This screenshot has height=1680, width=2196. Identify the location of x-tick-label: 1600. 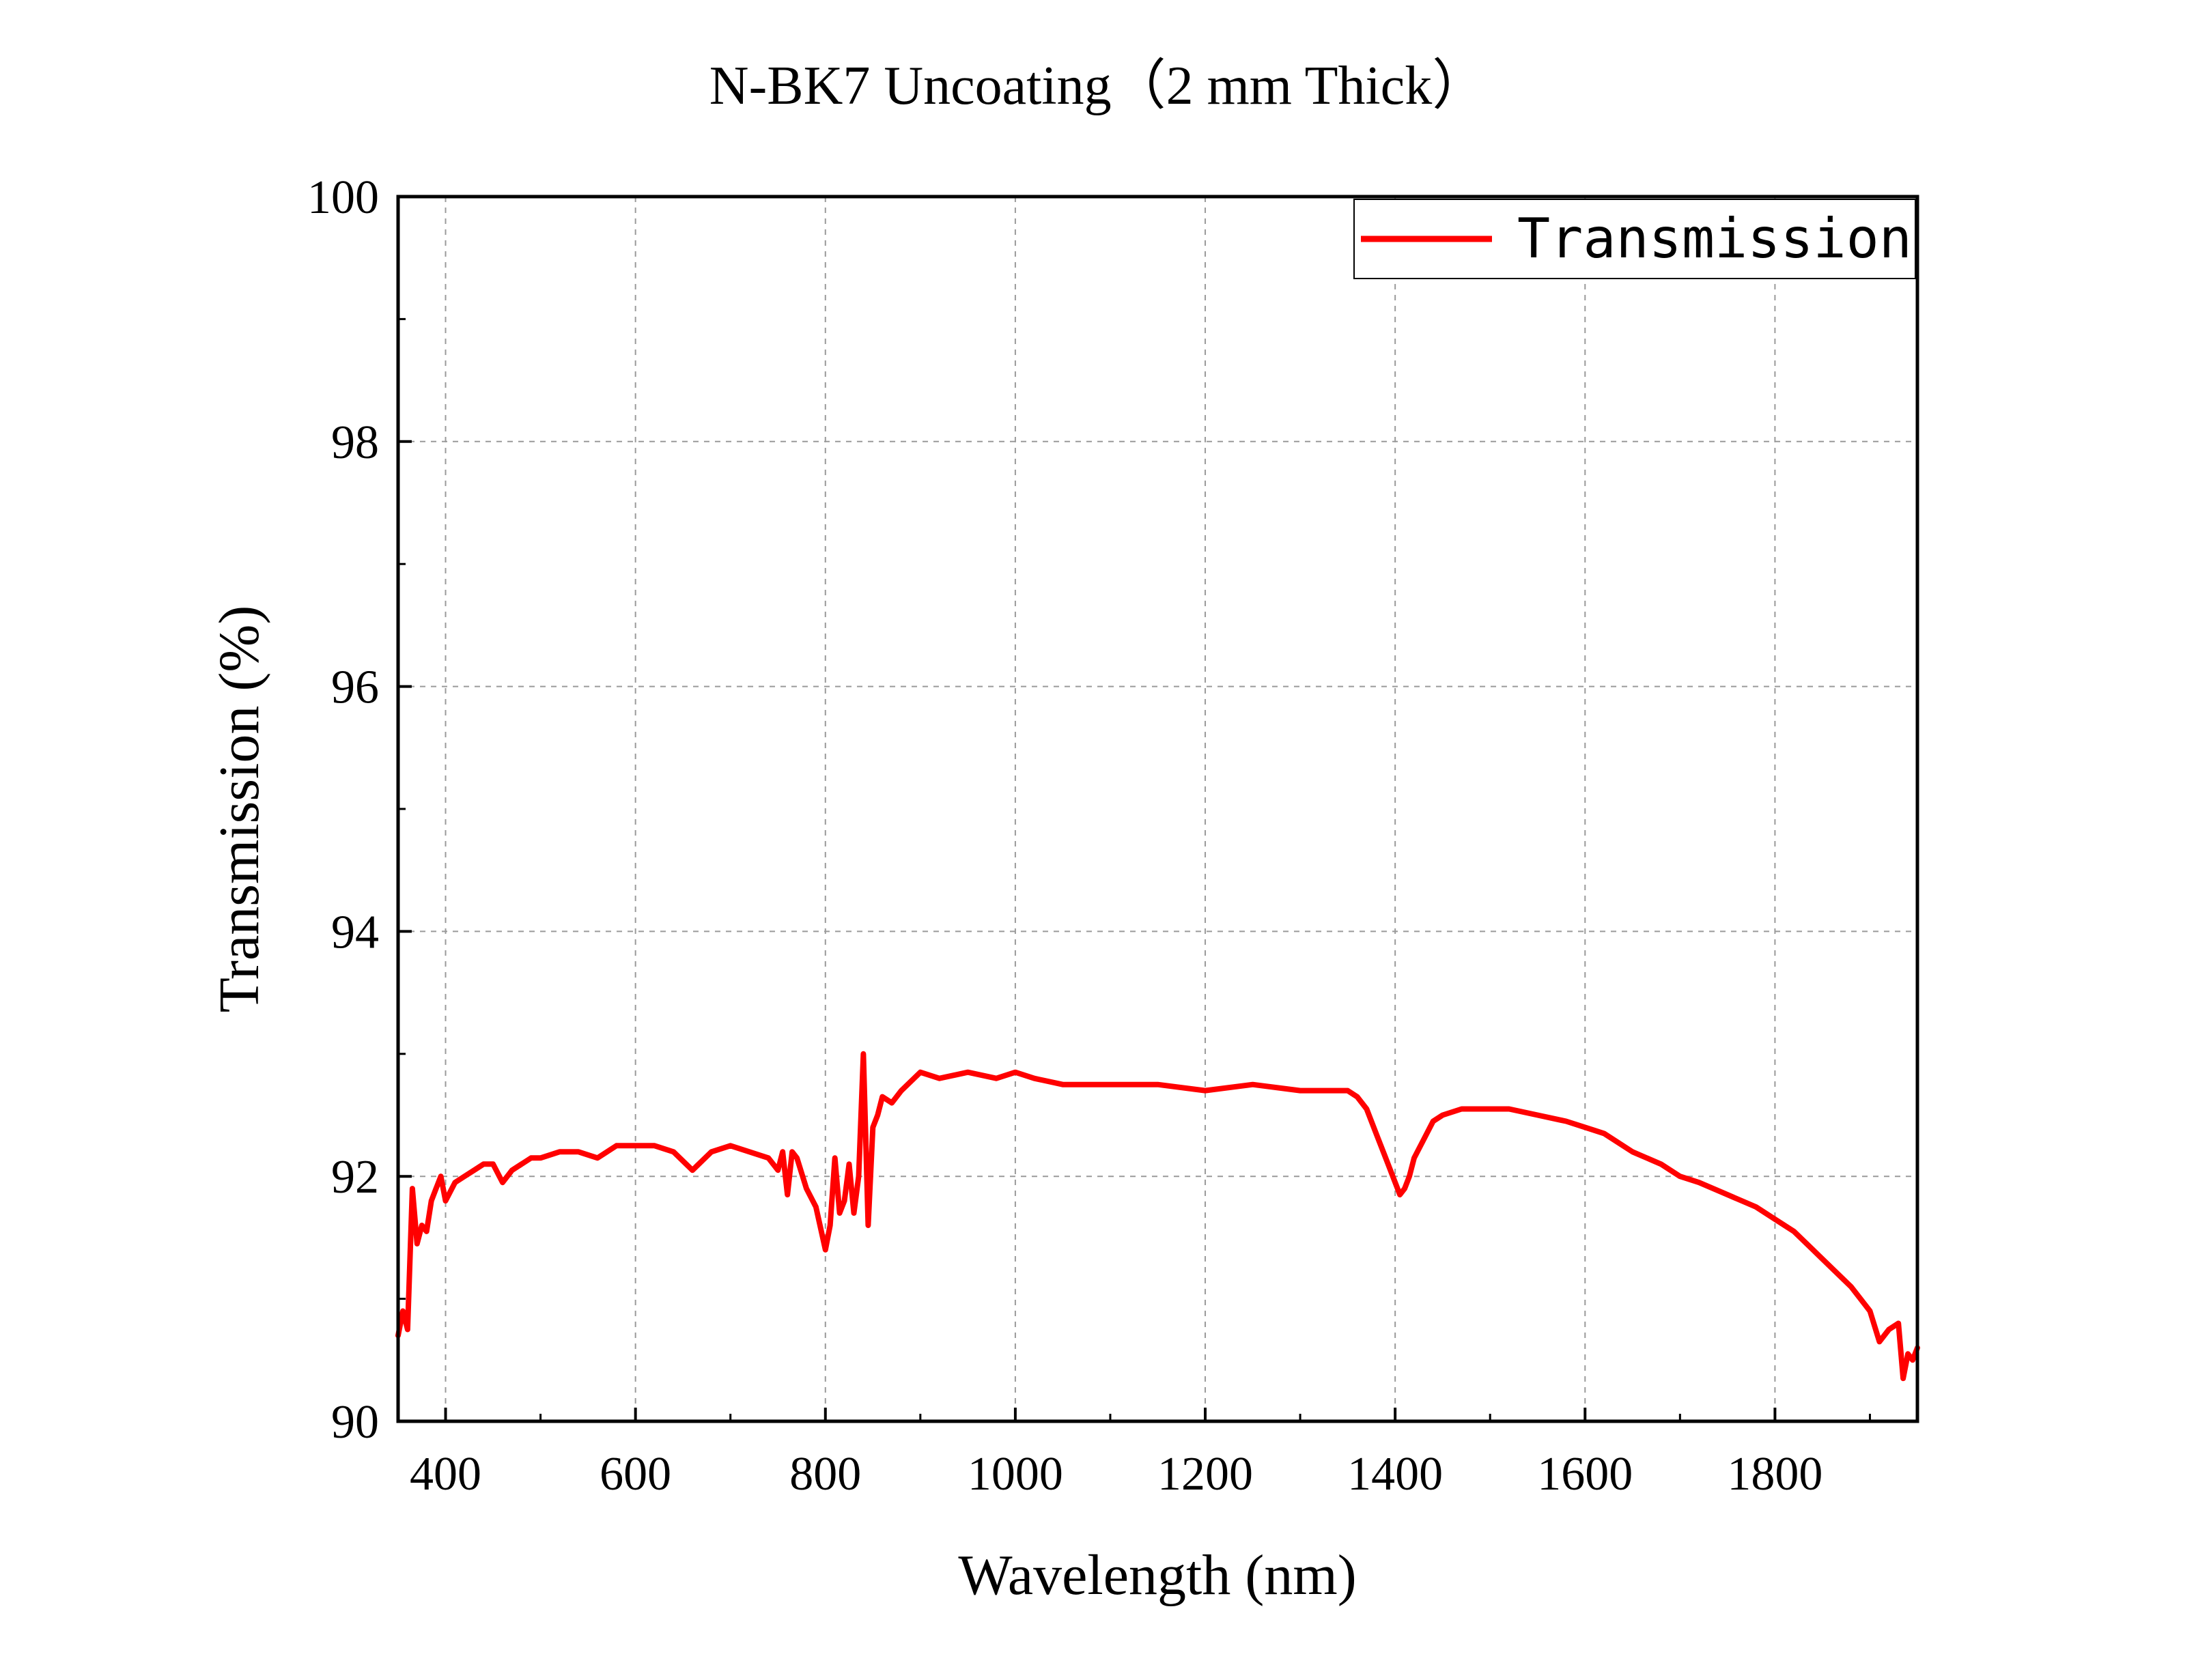
(1585, 1474).